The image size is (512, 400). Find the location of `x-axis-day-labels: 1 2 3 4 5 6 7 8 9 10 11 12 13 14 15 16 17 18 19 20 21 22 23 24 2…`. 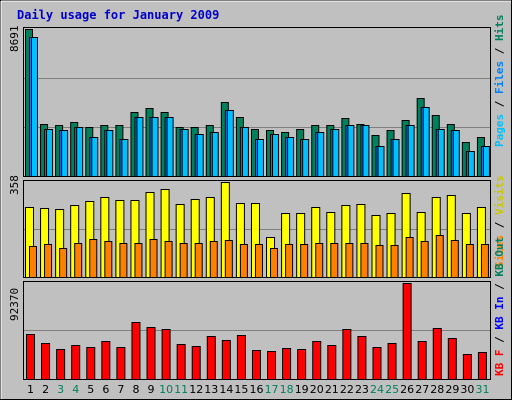

x-axis-day-labels: 1 2 3 4 5 6 7 8 9 10 11 12 13 14 15 16 17 18 19 20 21 22 23 24 2… is located at coordinates (258, 389).